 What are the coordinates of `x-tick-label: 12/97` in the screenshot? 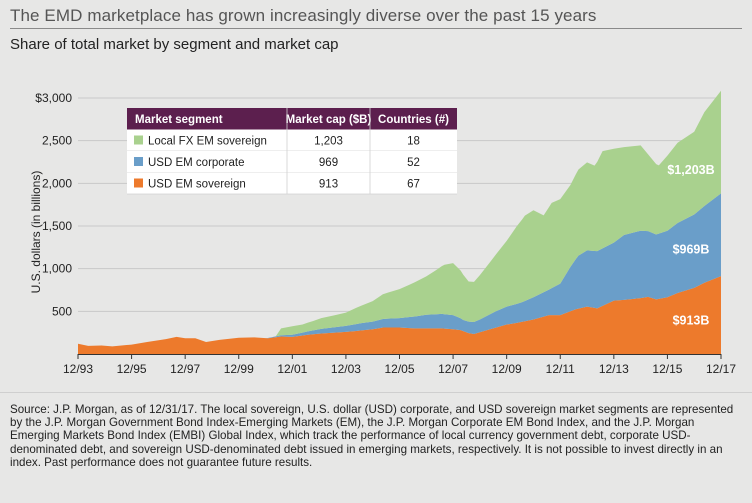 It's located at (185, 369).